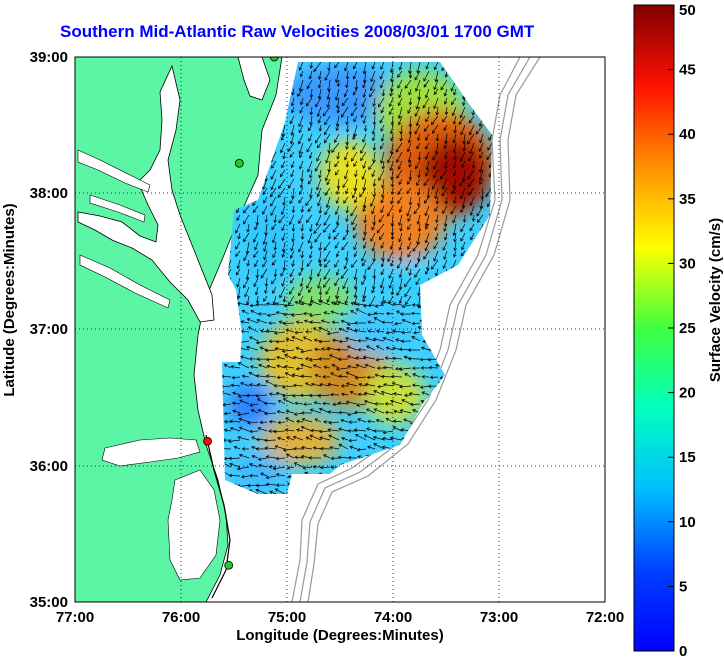 Image resolution: width=724 pixels, height=659 pixels. Describe the element at coordinates (687, 522) in the screenshot. I see `colorbar-tick-label: 10` at that location.